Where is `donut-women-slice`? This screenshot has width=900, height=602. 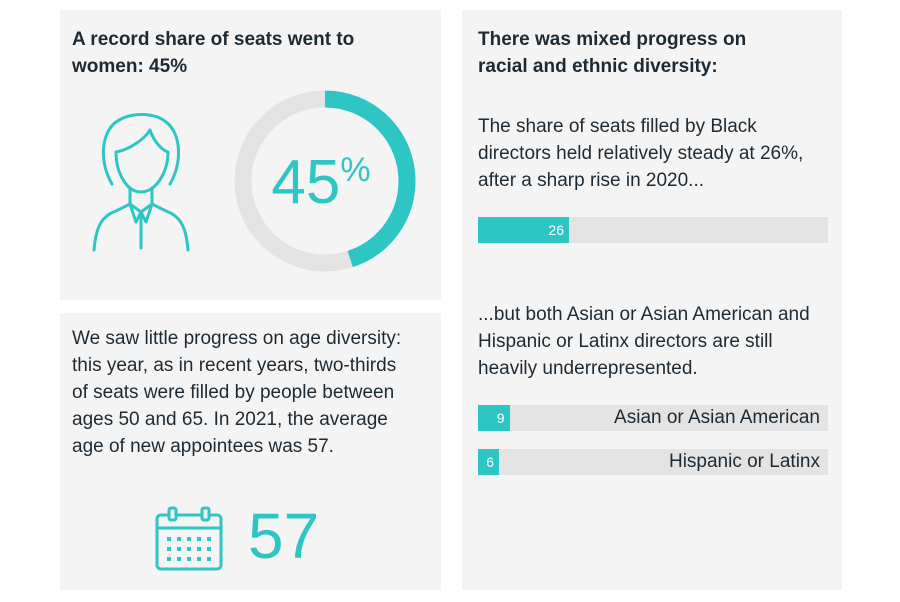 donut-women-slice is located at coordinates (325, 181).